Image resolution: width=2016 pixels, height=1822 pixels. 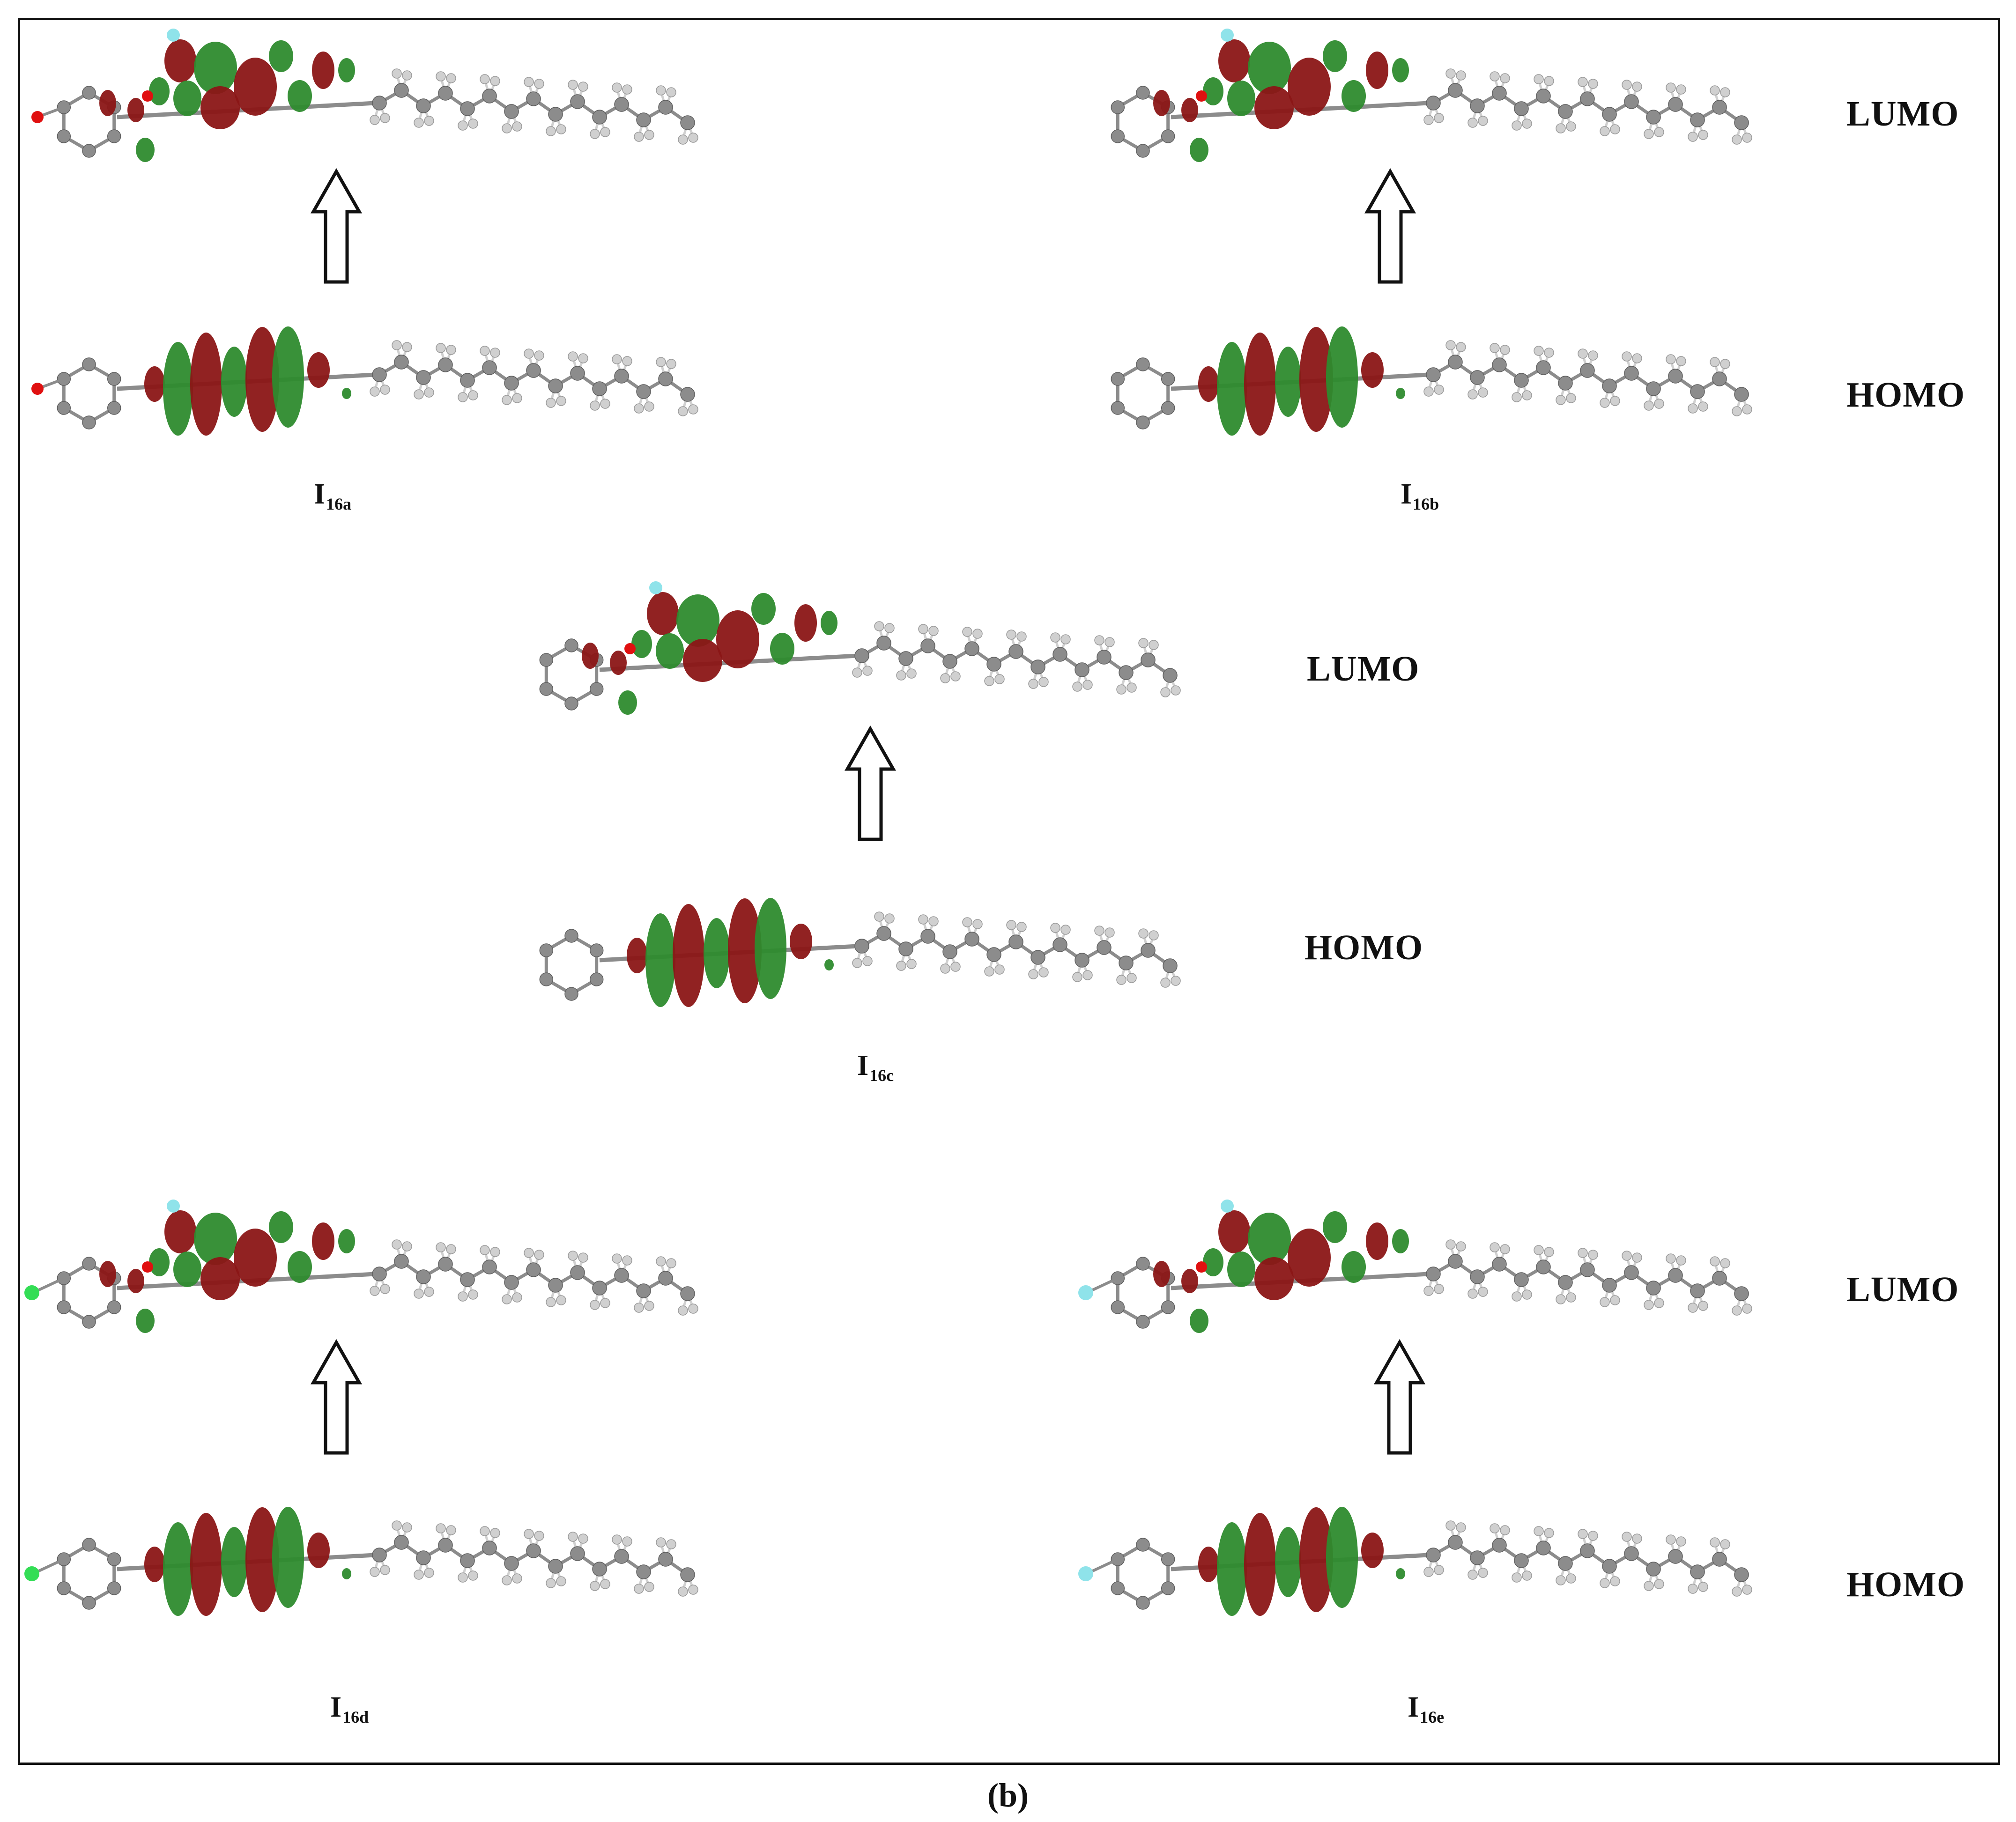 What do you see at coordinates (336, 1397) in the screenshot?
I see `up-arrow-shape` at bounding box center [336, 1397].